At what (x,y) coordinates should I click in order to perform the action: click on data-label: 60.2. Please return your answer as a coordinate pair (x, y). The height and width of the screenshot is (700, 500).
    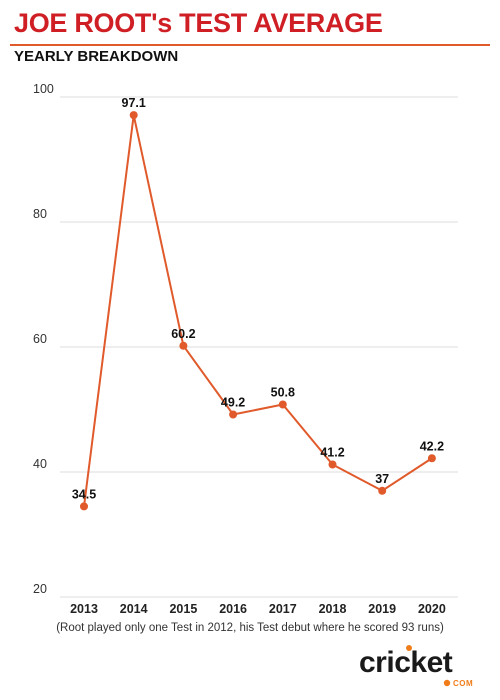
    Looking at the image, I should click on (183, 334).